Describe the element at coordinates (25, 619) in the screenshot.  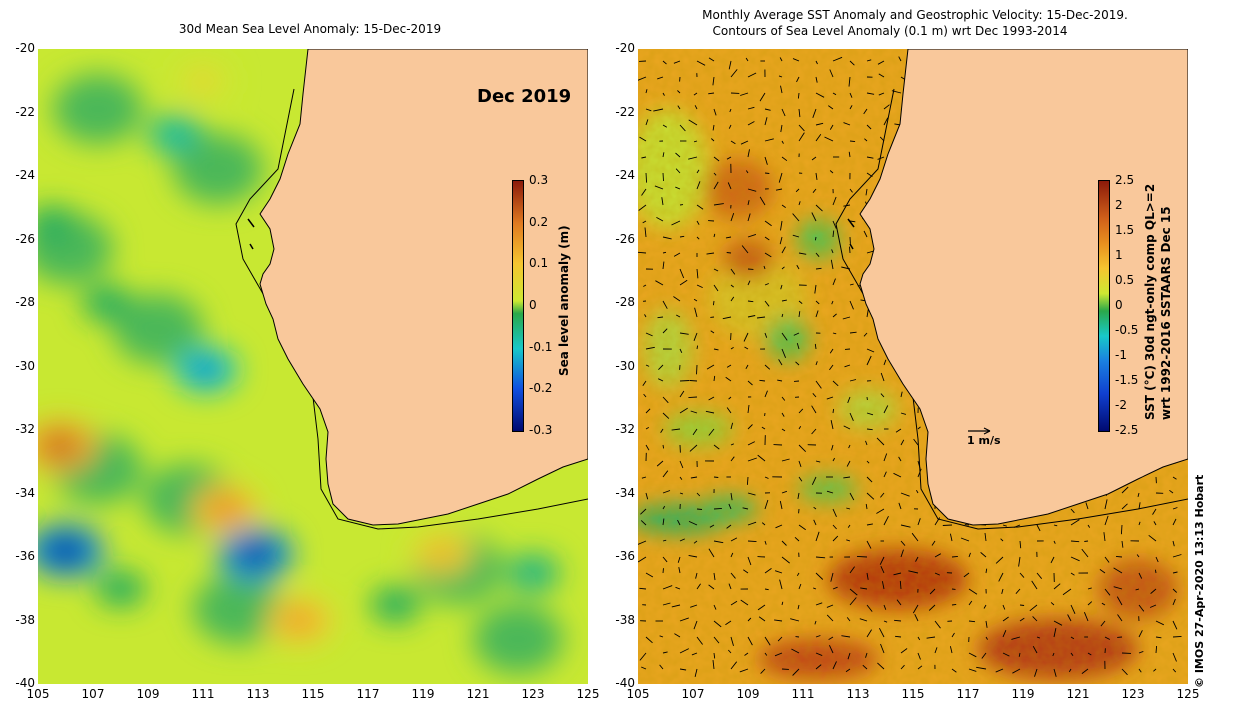
I see `left-lat-tick: -38` at that location.